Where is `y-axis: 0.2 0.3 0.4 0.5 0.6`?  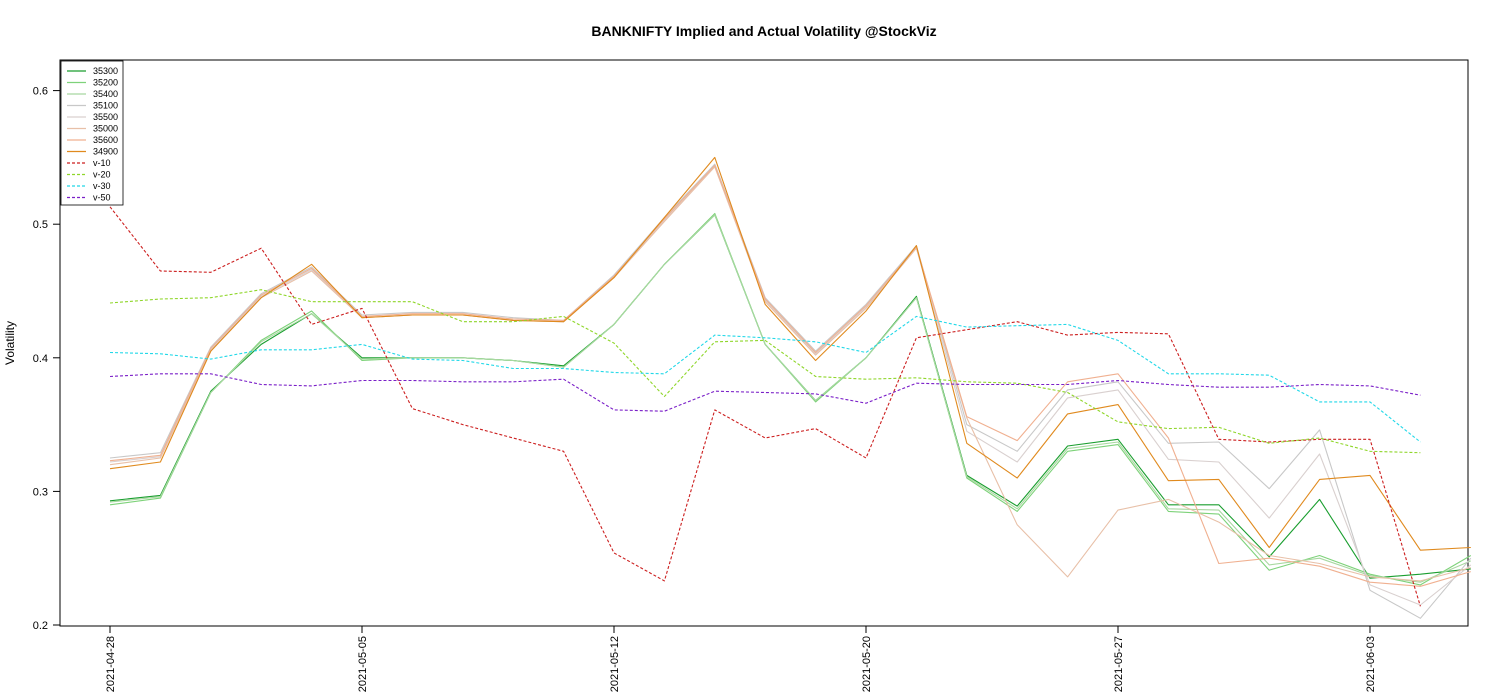
y-axis: 0.2 0.3 0.4 0.5 0.6 is located at coordinates (46, 359).